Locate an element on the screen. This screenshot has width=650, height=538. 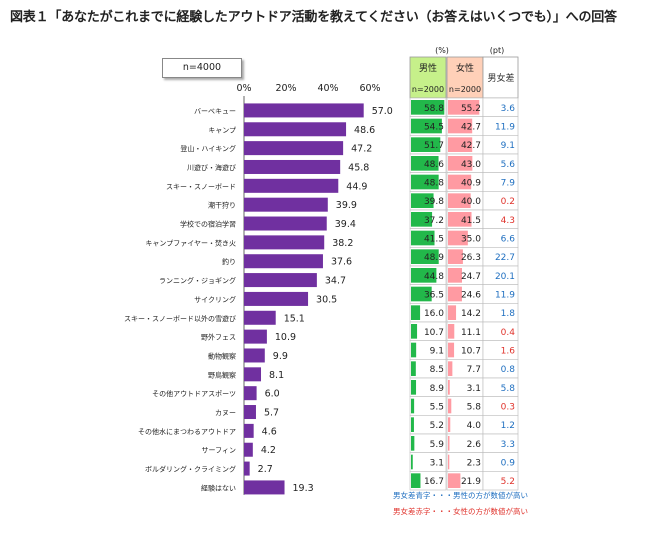
male-n-label: n=2000 is located at coordinates (428, 89).